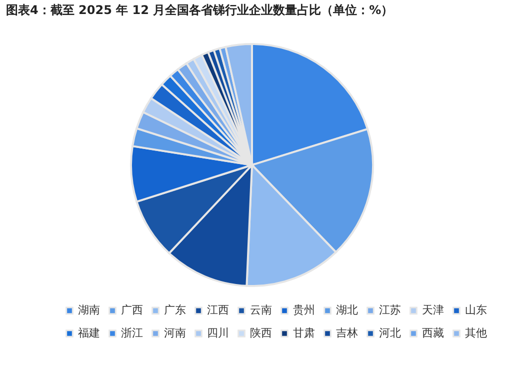 The height and width of the screenshot is (374, 527). What do you see at coordinates (200, 10) in the screenshot?
I see `chart-title: 图表4：截至 2025 年 12 月全国各省锑行业企业数量占比（单位：%）` at bounding box center [200, 10].